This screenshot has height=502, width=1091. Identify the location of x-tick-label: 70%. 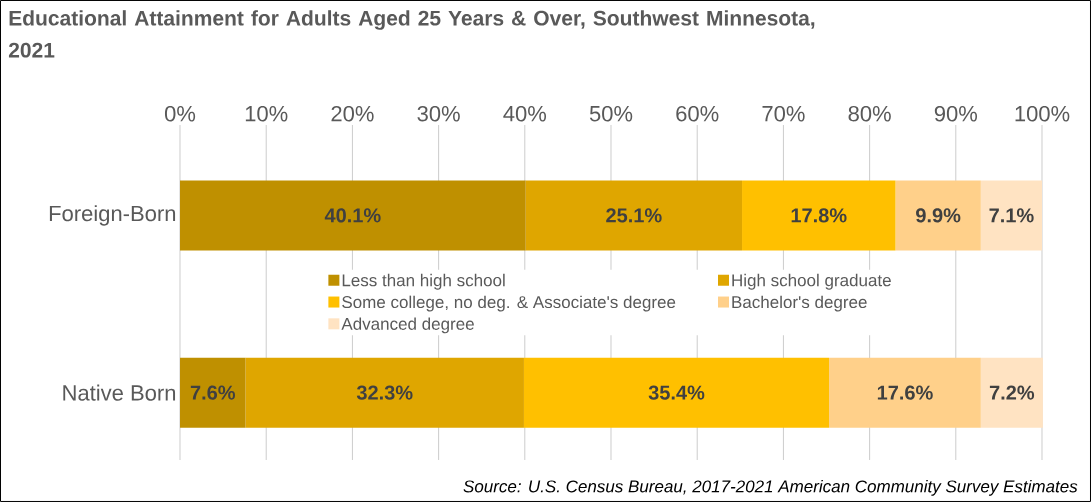
(783, 113).